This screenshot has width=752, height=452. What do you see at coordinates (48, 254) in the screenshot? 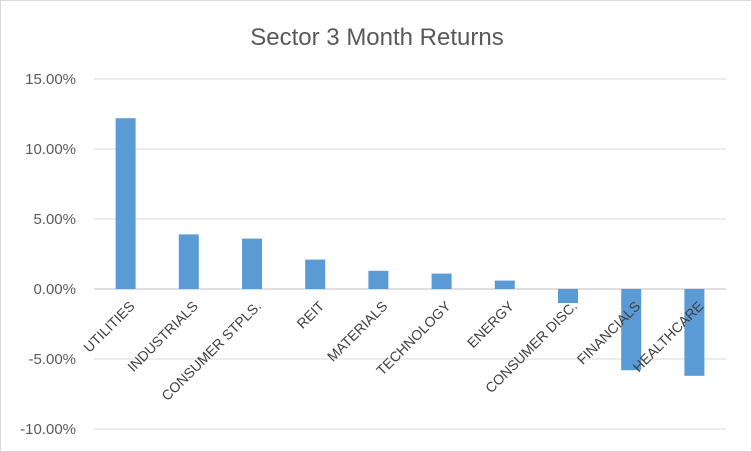
I see `y-axis-tick-labels: 15.00% 10.00% 5.00% 0.00% -5.00% -10.00%` at bounding box center [48, 254].